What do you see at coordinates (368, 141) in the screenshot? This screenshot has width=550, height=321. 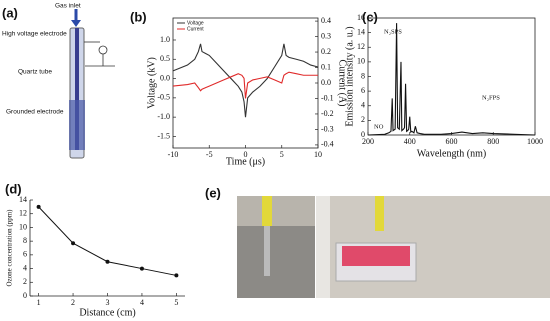 I see `x-tick-label: 200` at bounding box center [368, 141].